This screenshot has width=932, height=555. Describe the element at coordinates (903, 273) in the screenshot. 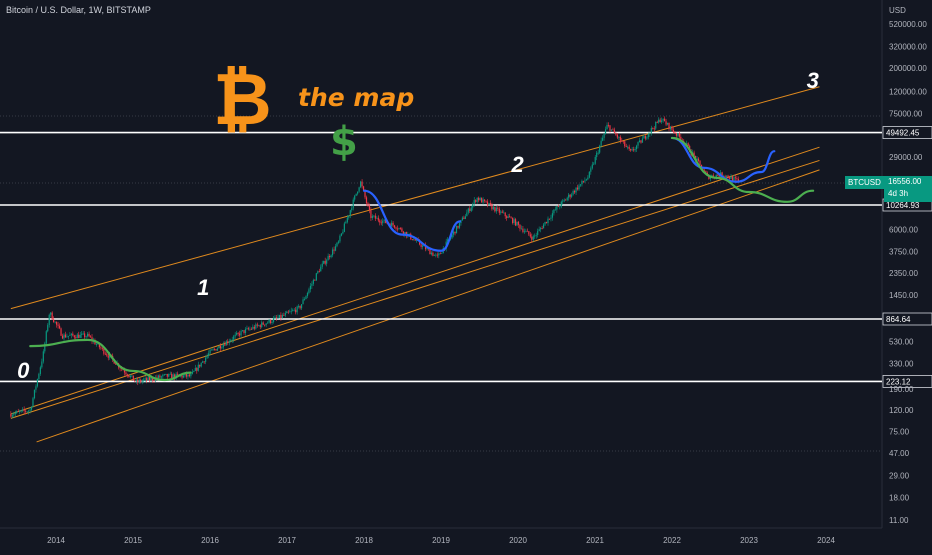

I see `y-tick-label: 2350.00` at that location.